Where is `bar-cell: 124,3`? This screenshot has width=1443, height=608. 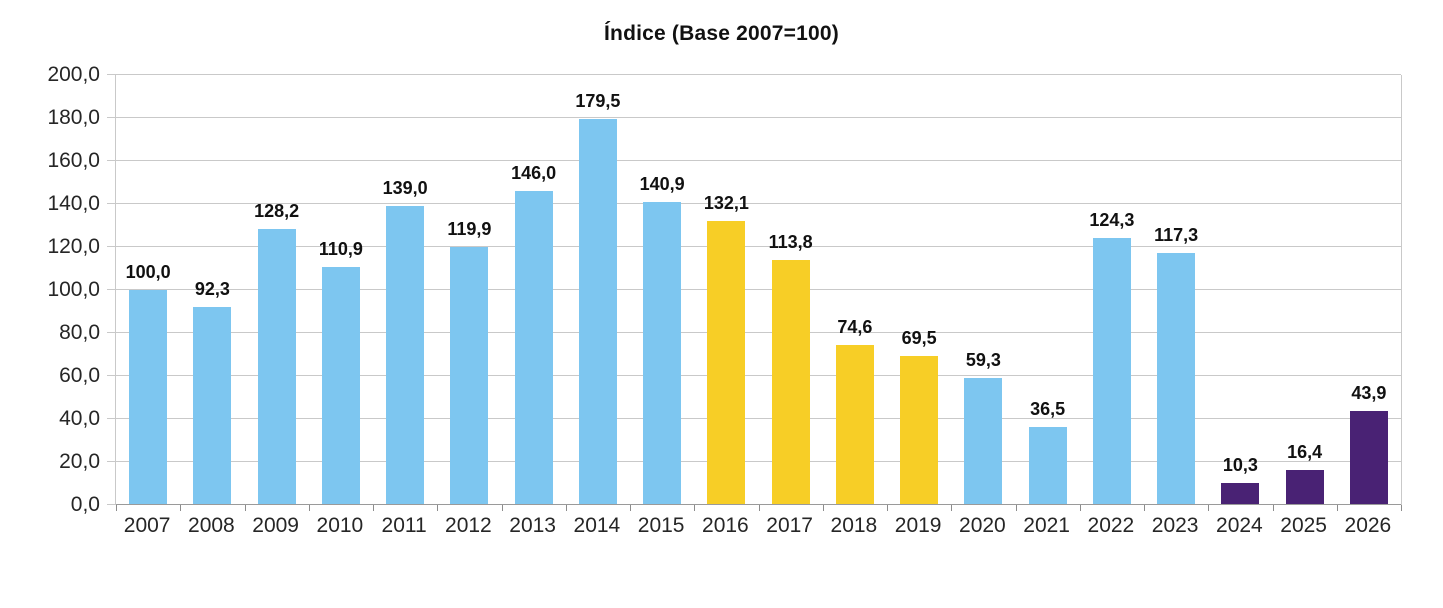 bar-cell: 124,3 is located at coordinates (1112, 290).